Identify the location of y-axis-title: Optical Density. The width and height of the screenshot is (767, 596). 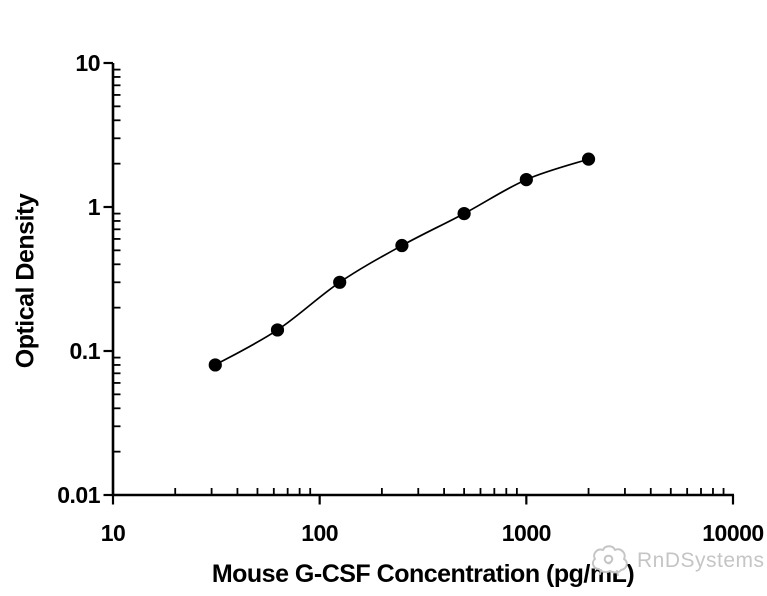
(25, 281).